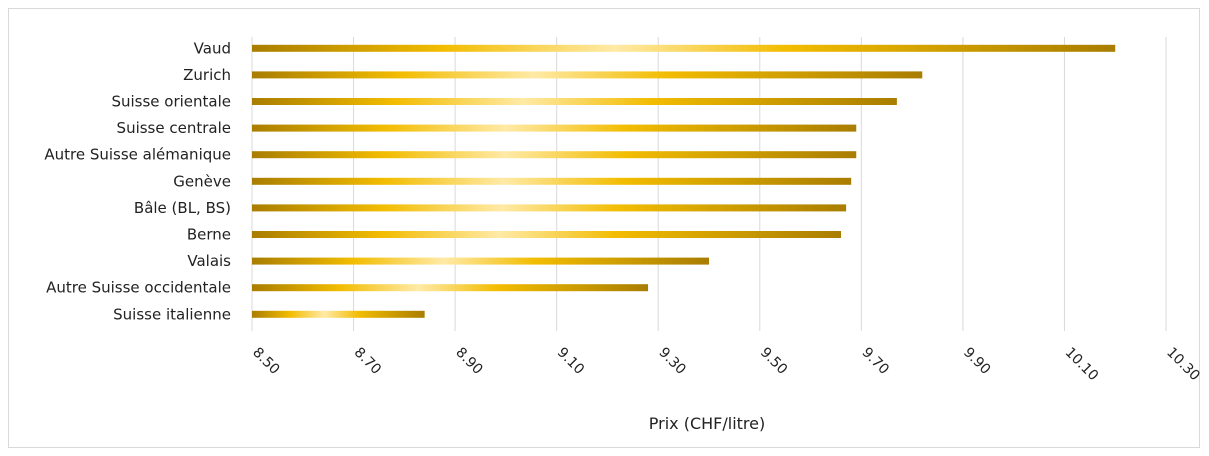  What do you see at coordinates (468, 361) in the screenshot?
I see `x-tick-label: 8.90` at bounding box center [468, 361].